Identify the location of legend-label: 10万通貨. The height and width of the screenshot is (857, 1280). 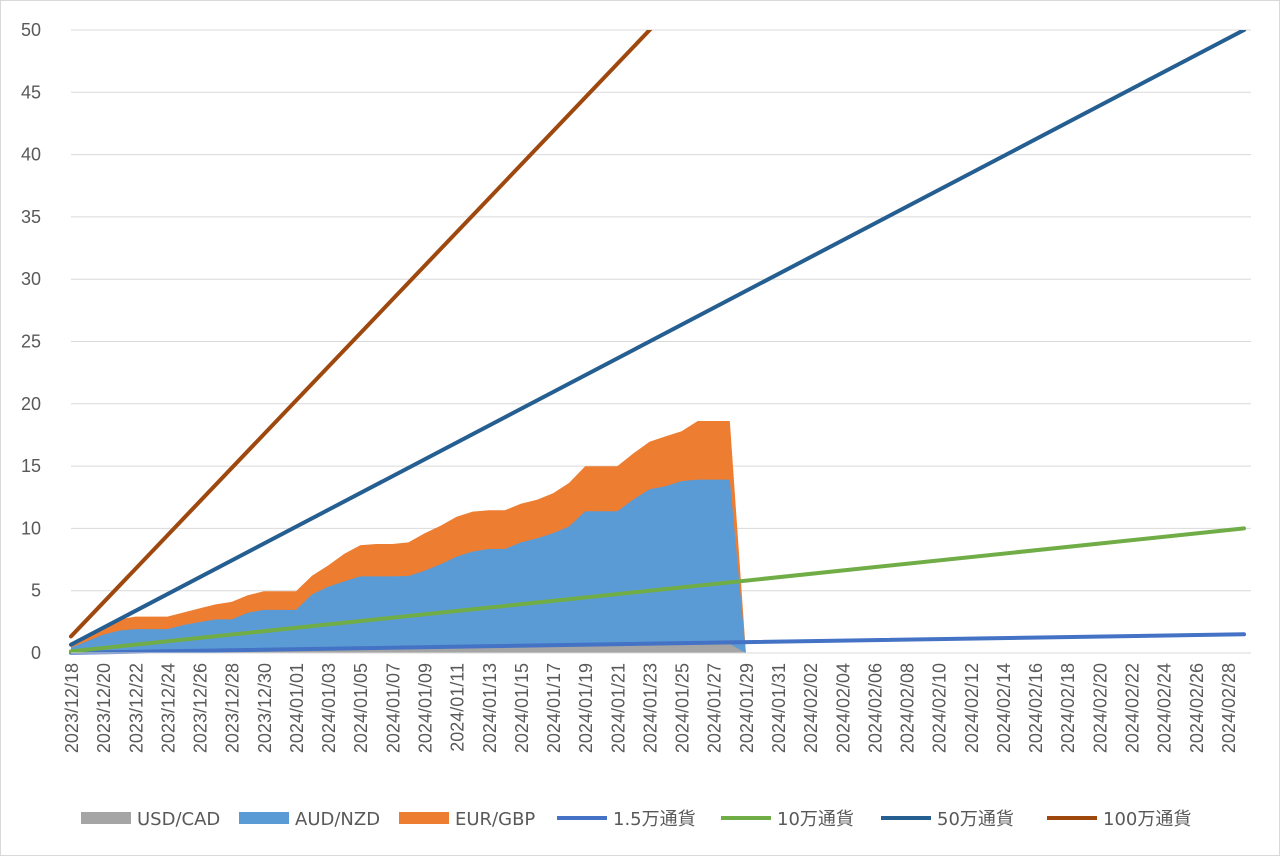
(815, 819).